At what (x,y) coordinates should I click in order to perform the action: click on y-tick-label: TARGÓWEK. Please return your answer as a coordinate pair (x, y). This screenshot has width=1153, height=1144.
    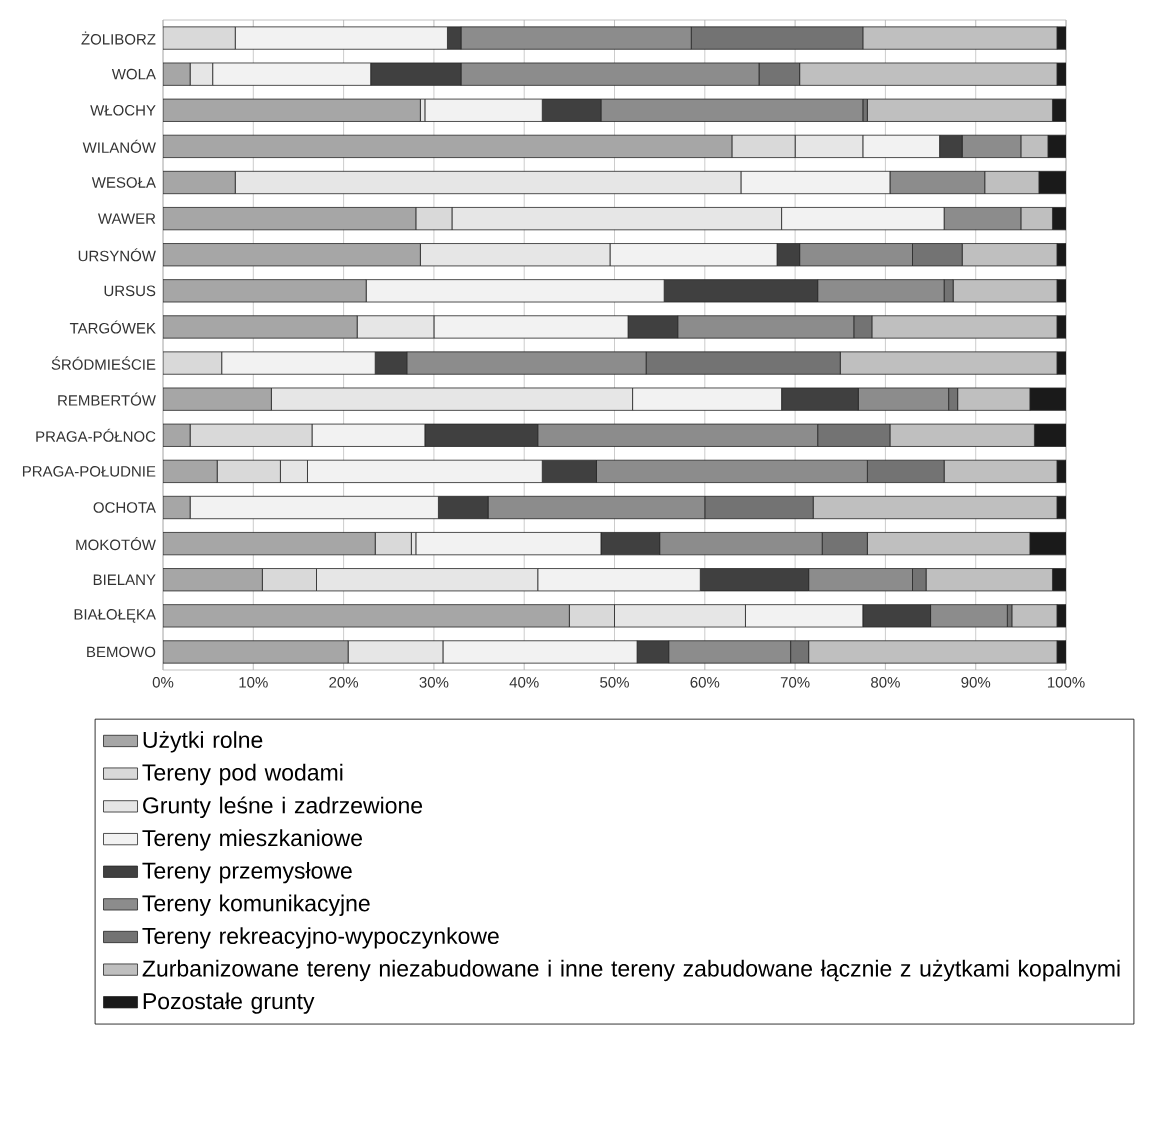
    Looking at the image, I should click on (112, 327).